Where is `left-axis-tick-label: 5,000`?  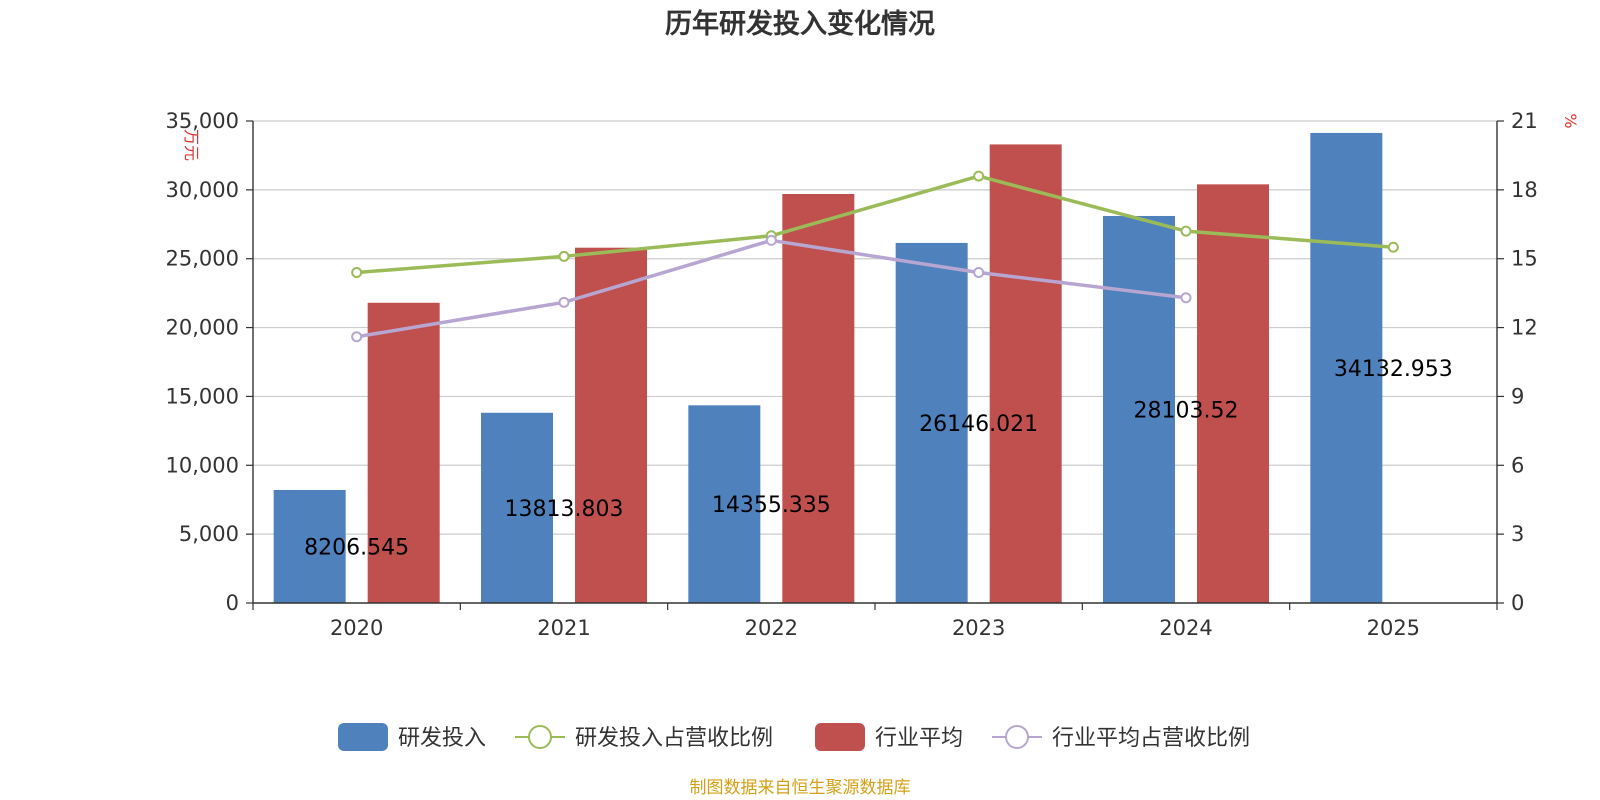 left-axis-tick-label: 5,000 is located at coordinates (209, 534).